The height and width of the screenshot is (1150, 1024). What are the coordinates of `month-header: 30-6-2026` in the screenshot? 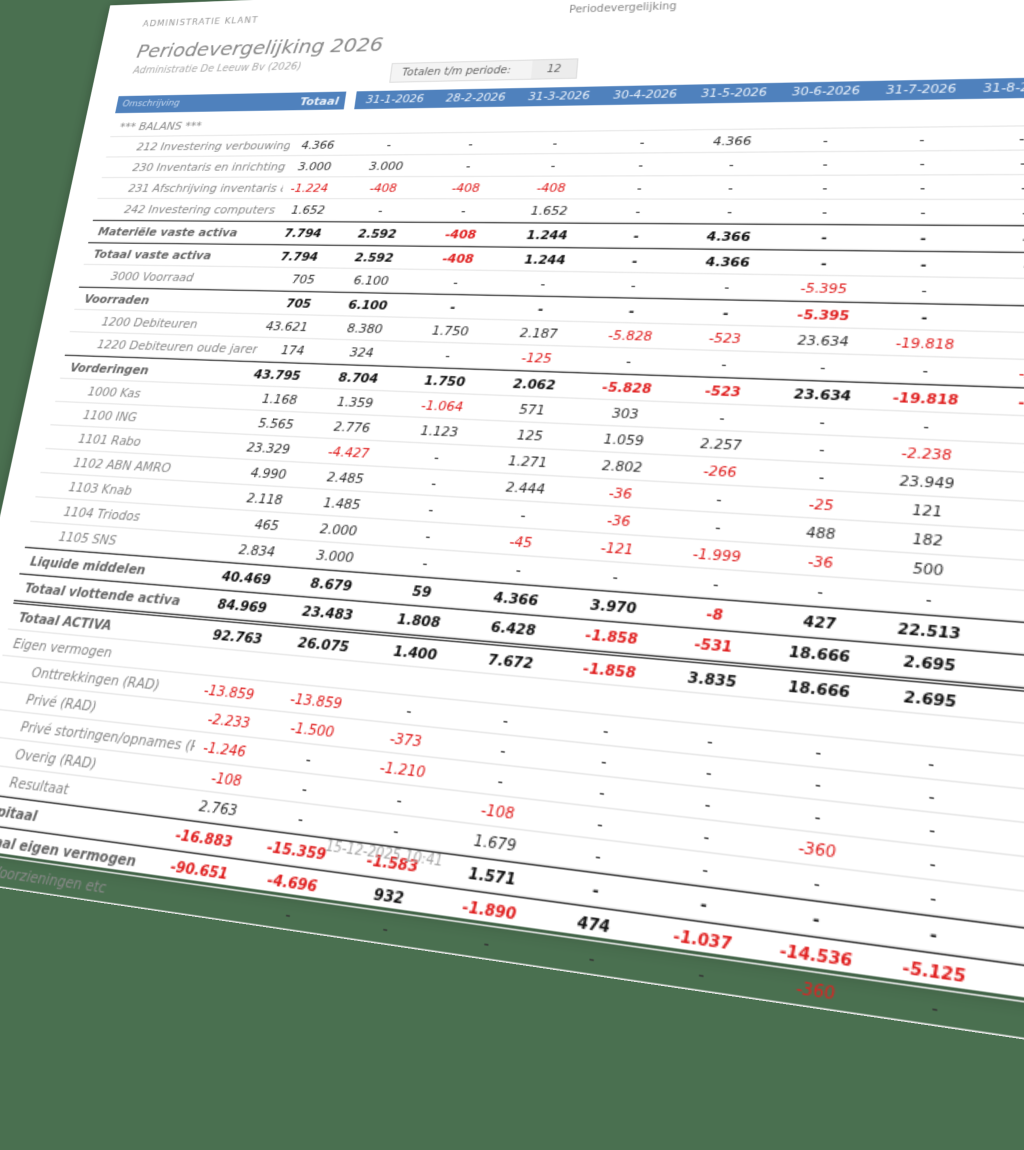 It's located at (826, 91).